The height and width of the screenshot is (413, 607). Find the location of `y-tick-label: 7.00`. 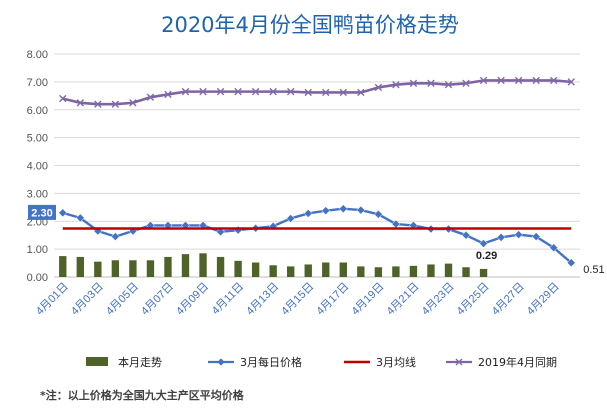

y-tick-label: 7.00 is located at coordinates (37, 83).